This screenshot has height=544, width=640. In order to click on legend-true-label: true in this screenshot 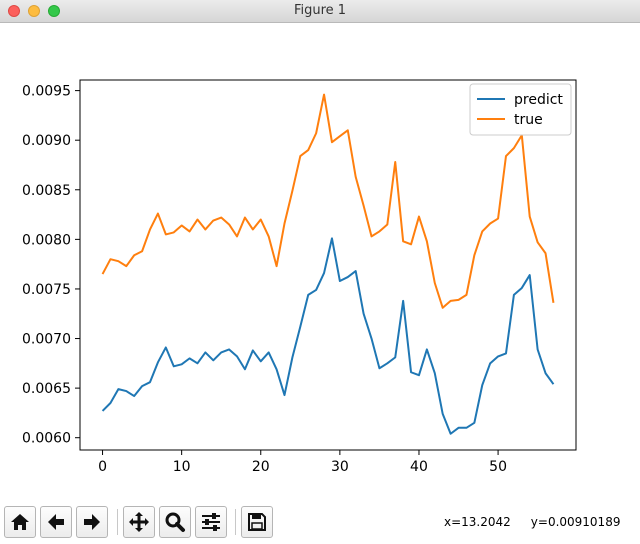, I will do `click(528, 120)`.